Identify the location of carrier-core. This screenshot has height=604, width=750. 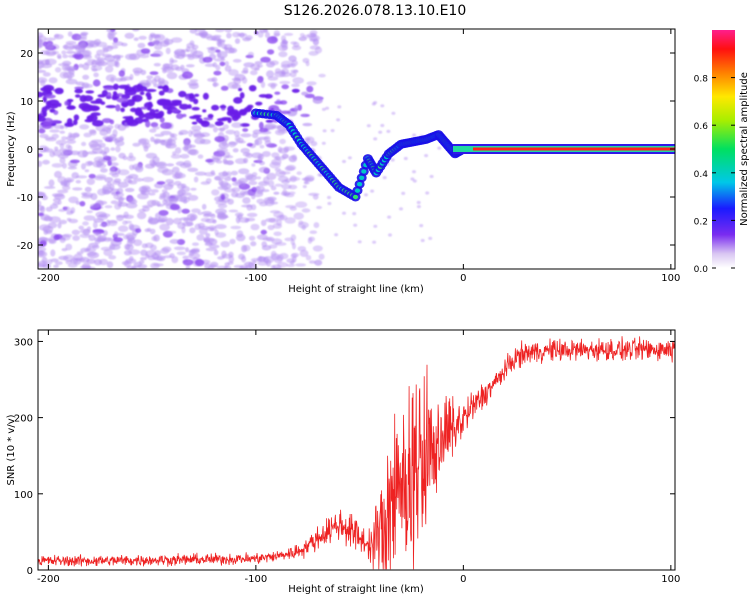
(573, 149).